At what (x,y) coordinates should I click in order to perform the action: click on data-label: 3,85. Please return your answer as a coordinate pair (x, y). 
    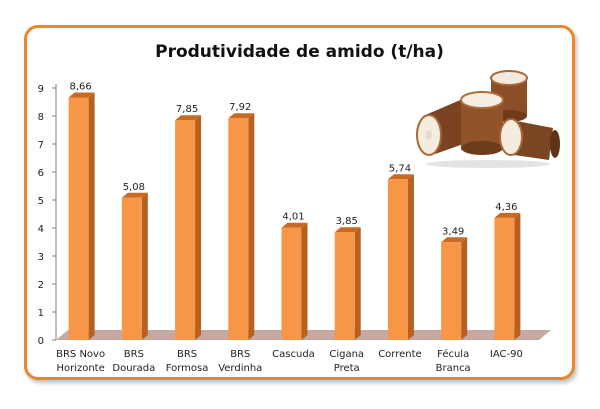
    Looking at the image, I should click on (347, 221).